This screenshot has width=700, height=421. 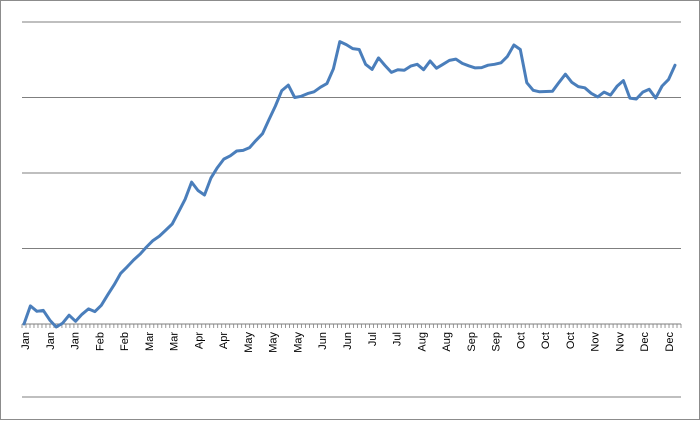 What do you see at coordinates (351, 325) in the screenshot?
I see `x-axis` at bounding box center [351, 325].